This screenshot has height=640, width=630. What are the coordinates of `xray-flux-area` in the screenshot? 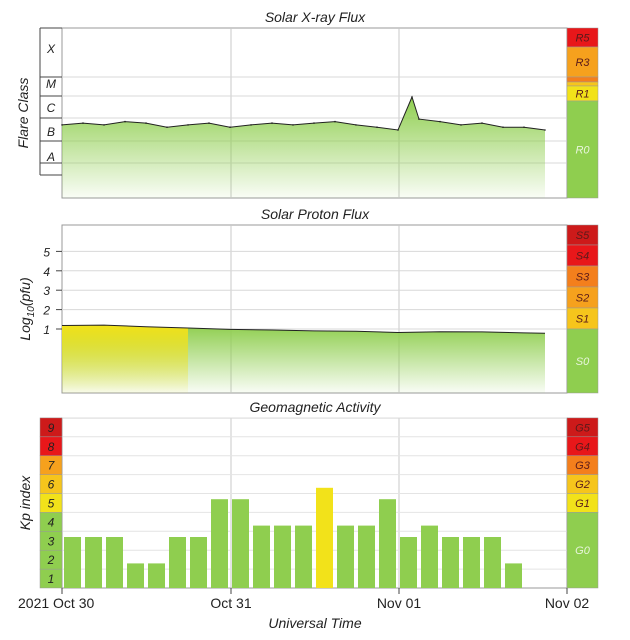 It's located at (303, 147).